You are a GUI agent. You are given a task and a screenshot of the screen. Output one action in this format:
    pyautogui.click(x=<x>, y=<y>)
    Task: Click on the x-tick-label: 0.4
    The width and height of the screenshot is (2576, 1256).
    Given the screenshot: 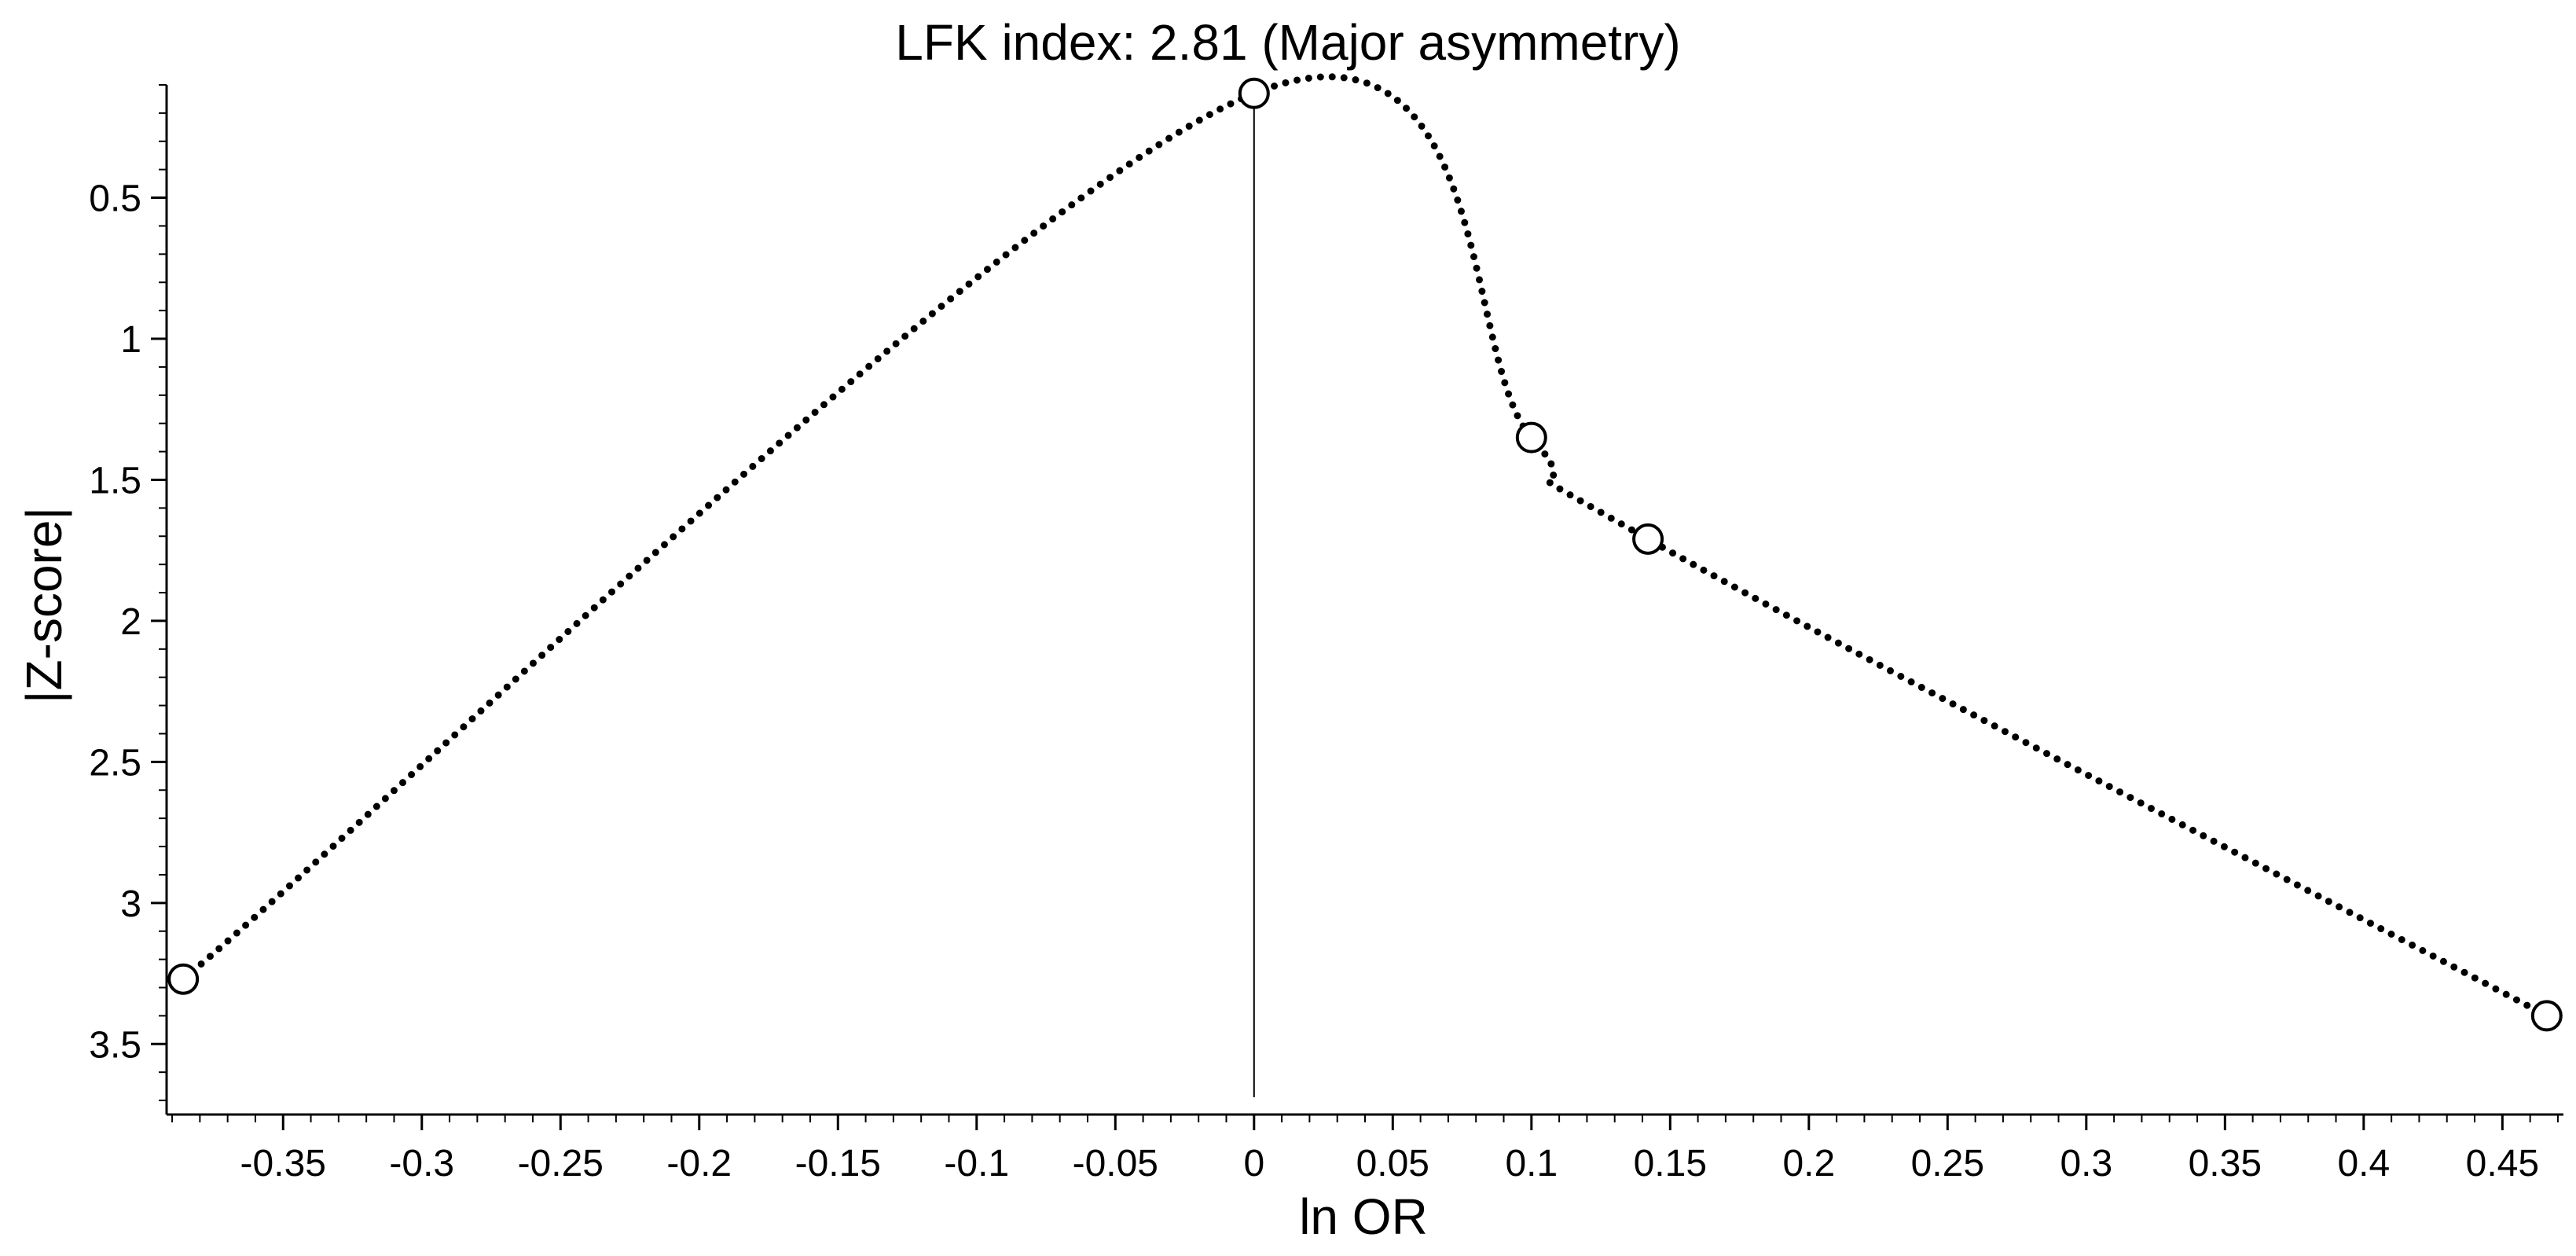 What is the action you would take?
    pyautogui.click(x=2363, y=1163)
    